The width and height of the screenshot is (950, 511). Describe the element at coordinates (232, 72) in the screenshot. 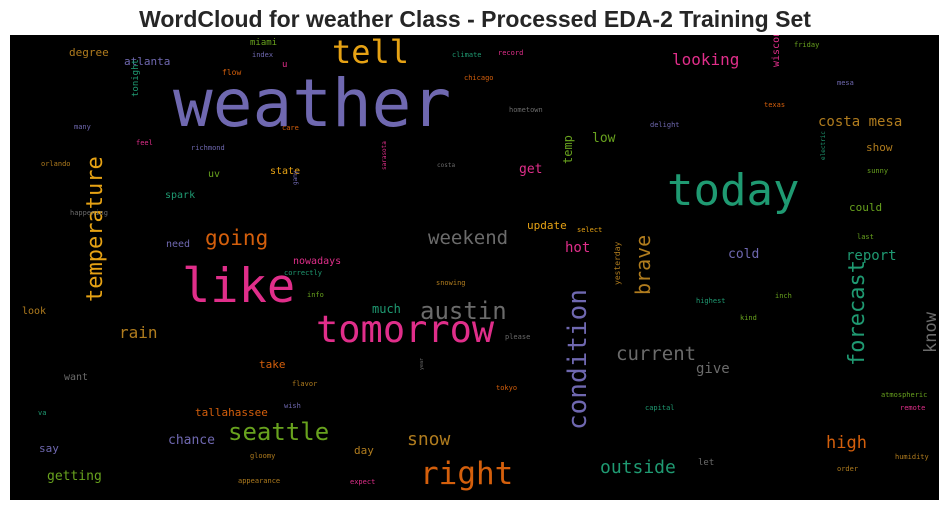

I see `word-flow: flow` at that location.